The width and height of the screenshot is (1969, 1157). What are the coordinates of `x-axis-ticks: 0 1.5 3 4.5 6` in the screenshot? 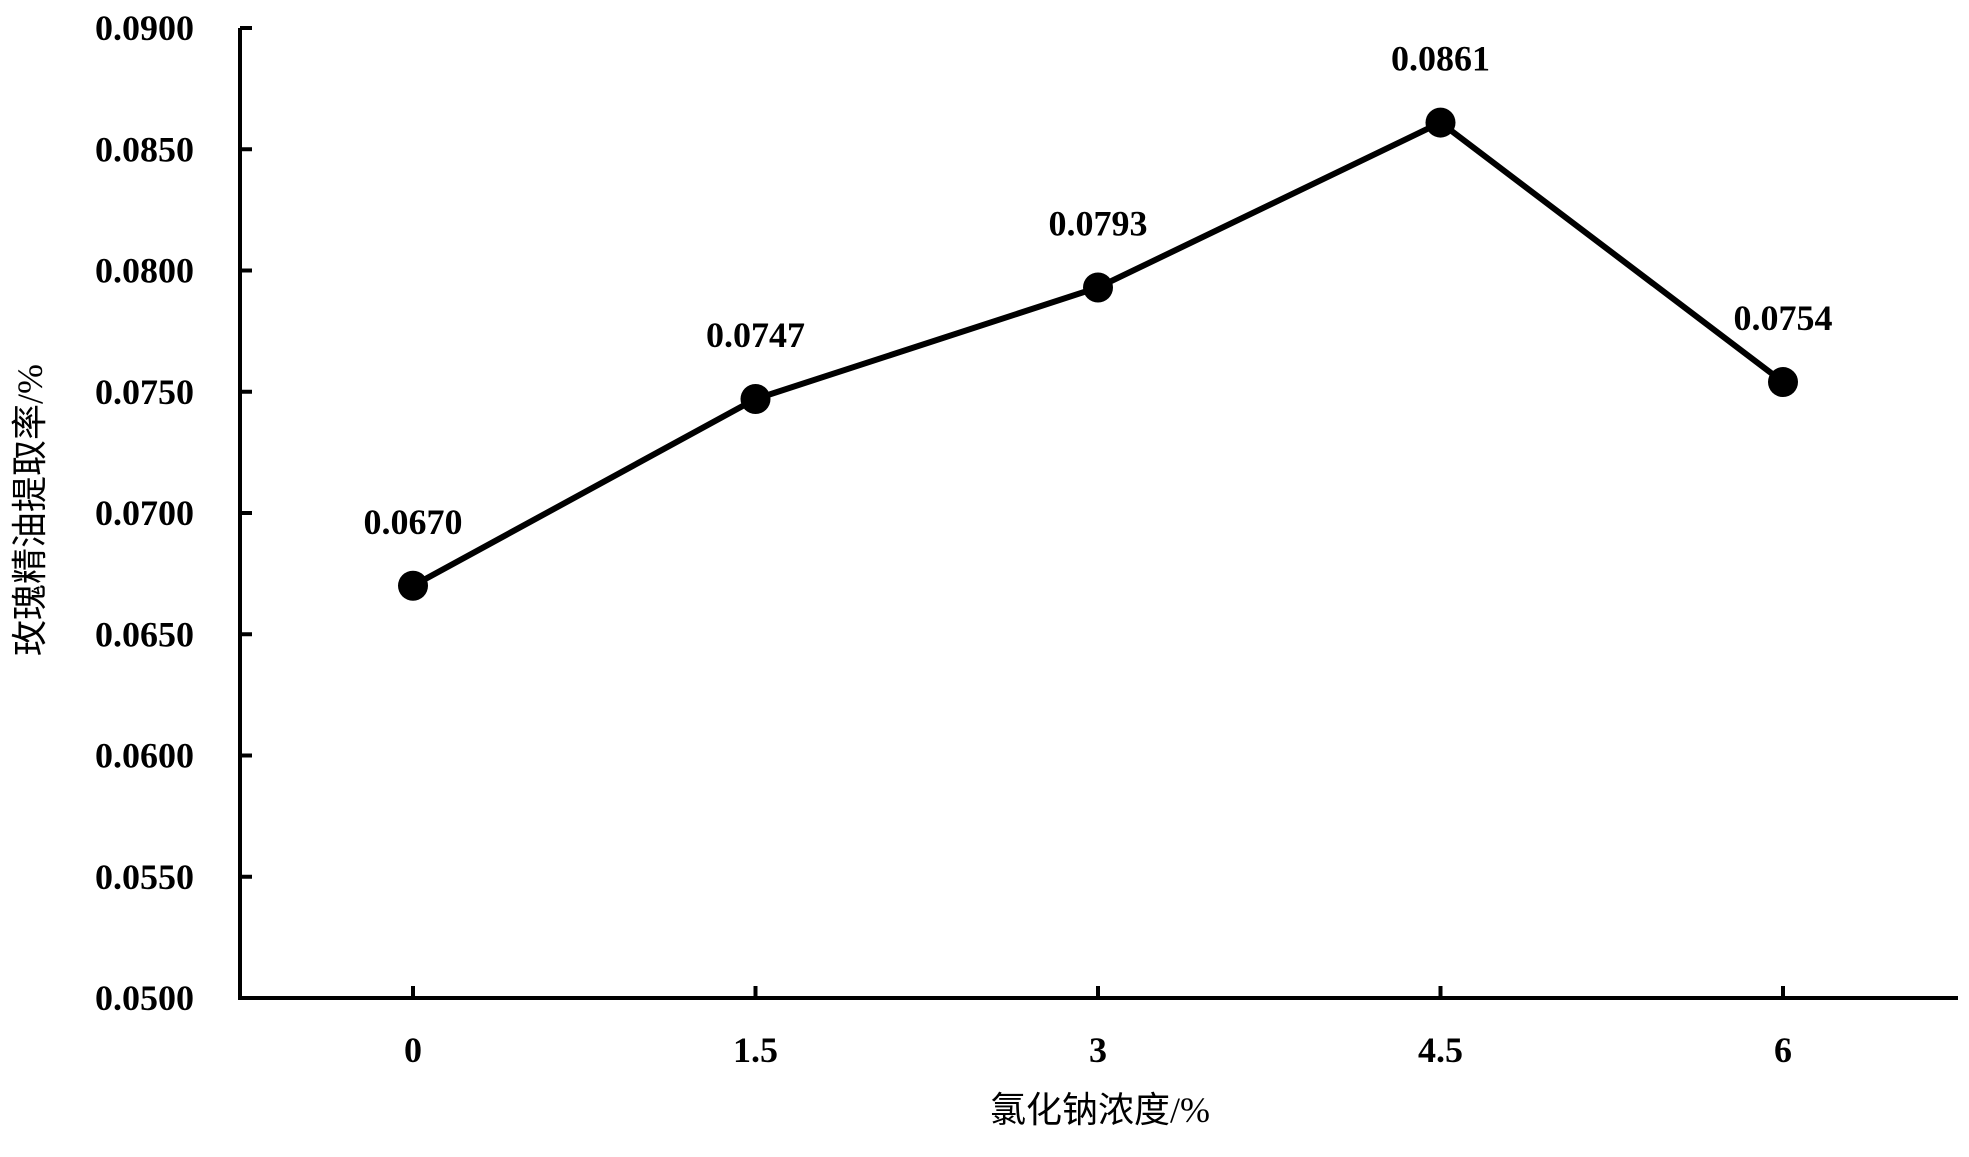 It's located at (1098, 1028).